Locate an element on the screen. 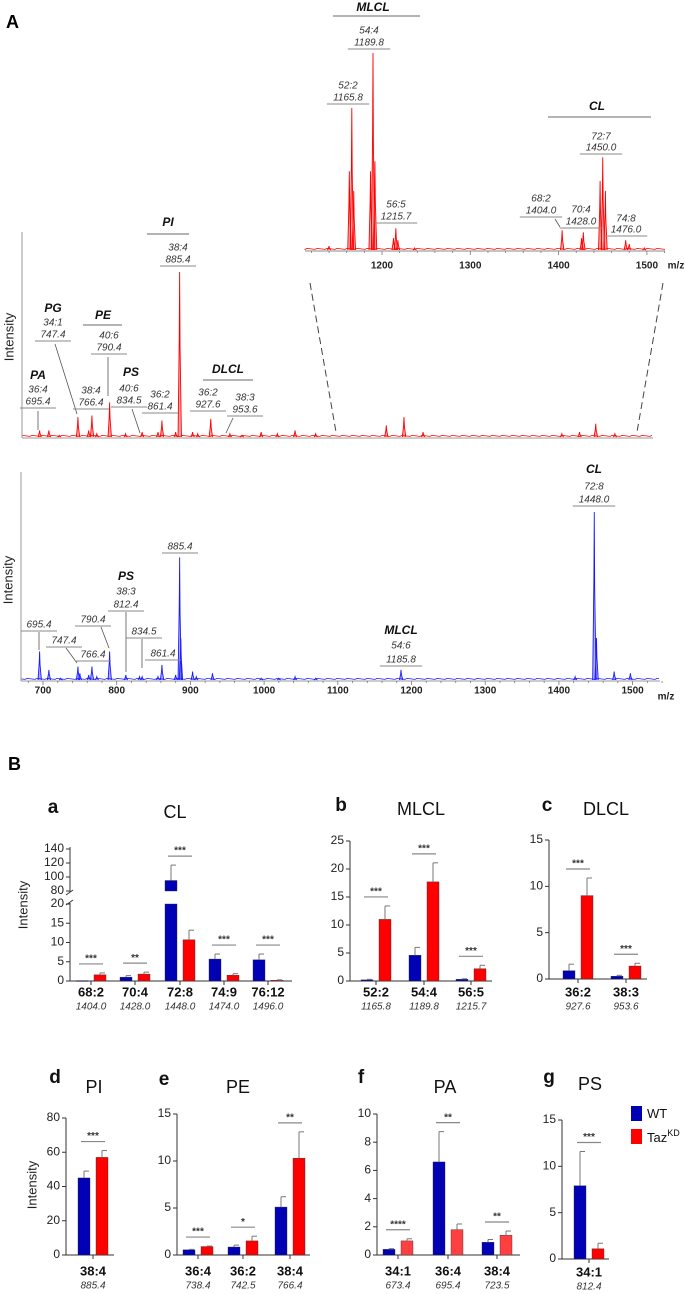 The image size is (685, 1294). peak-annotation: PS 38:3 812.4 is located at coordinates (126, 620).